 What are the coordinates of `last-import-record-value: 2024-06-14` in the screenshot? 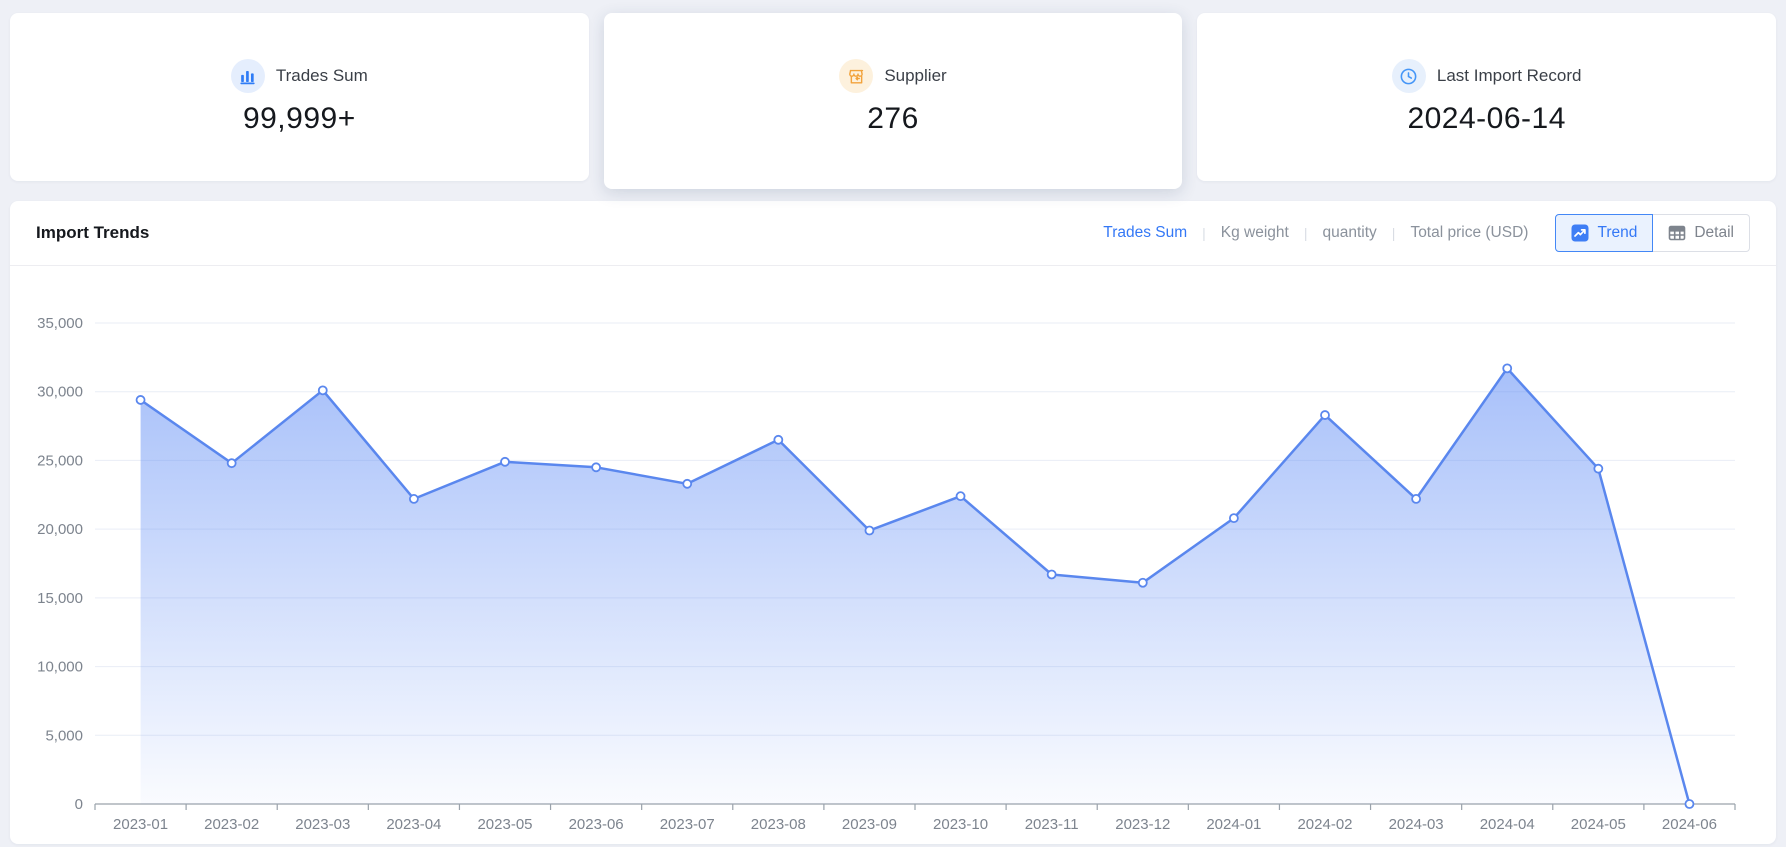 It's located at (1486, 118).